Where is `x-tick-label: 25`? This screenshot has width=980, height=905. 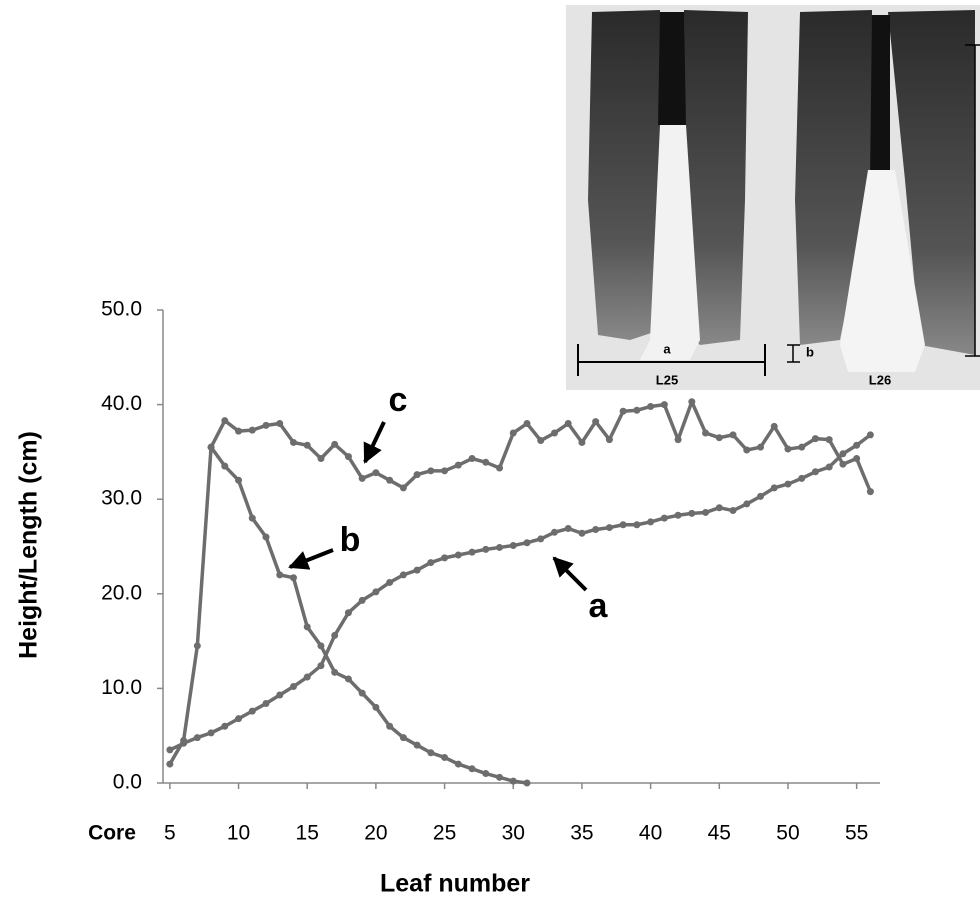 x-tick-label: 25 is located at coordinates (444, 833).